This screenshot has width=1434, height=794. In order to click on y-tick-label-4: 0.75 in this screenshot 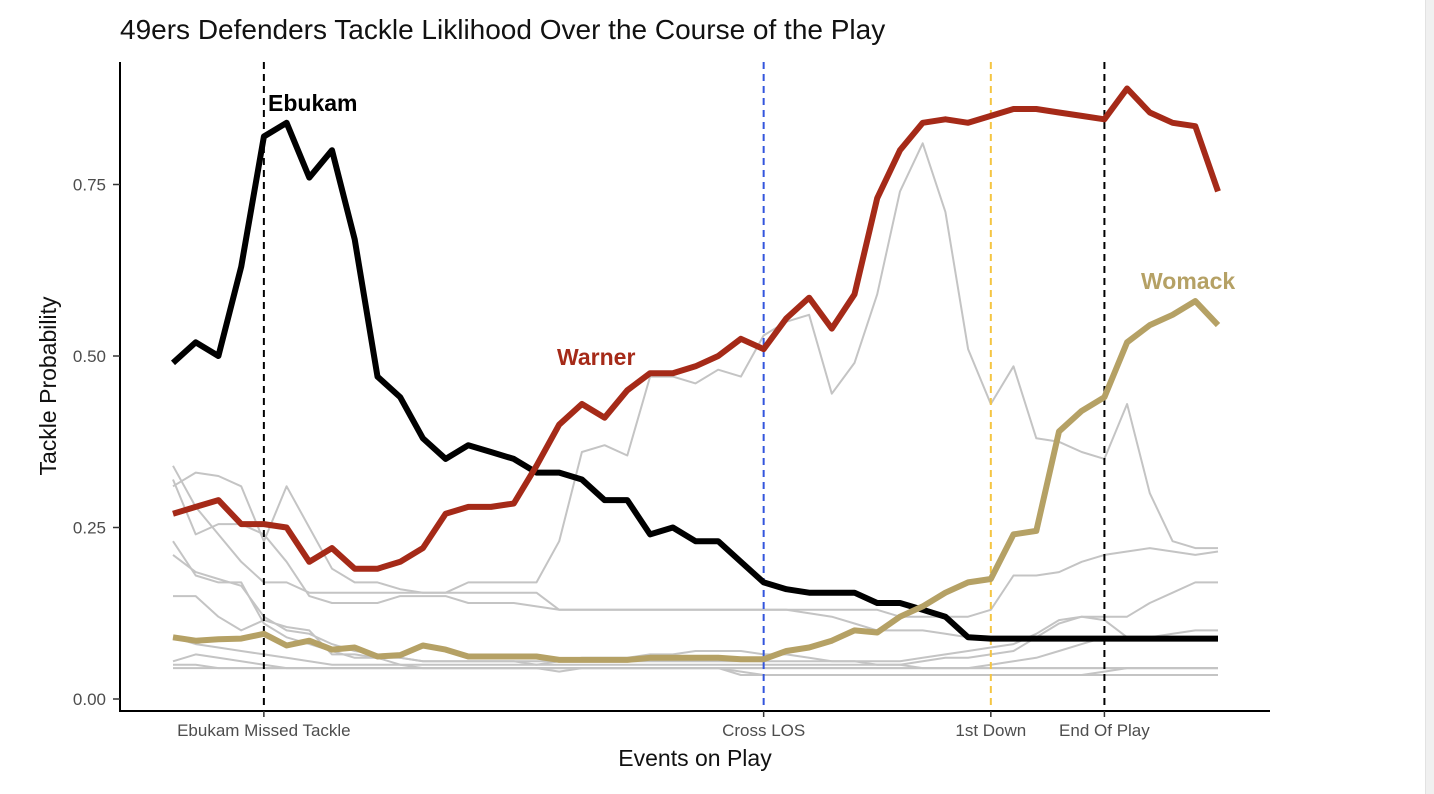, I will do `click(89, 185)`.